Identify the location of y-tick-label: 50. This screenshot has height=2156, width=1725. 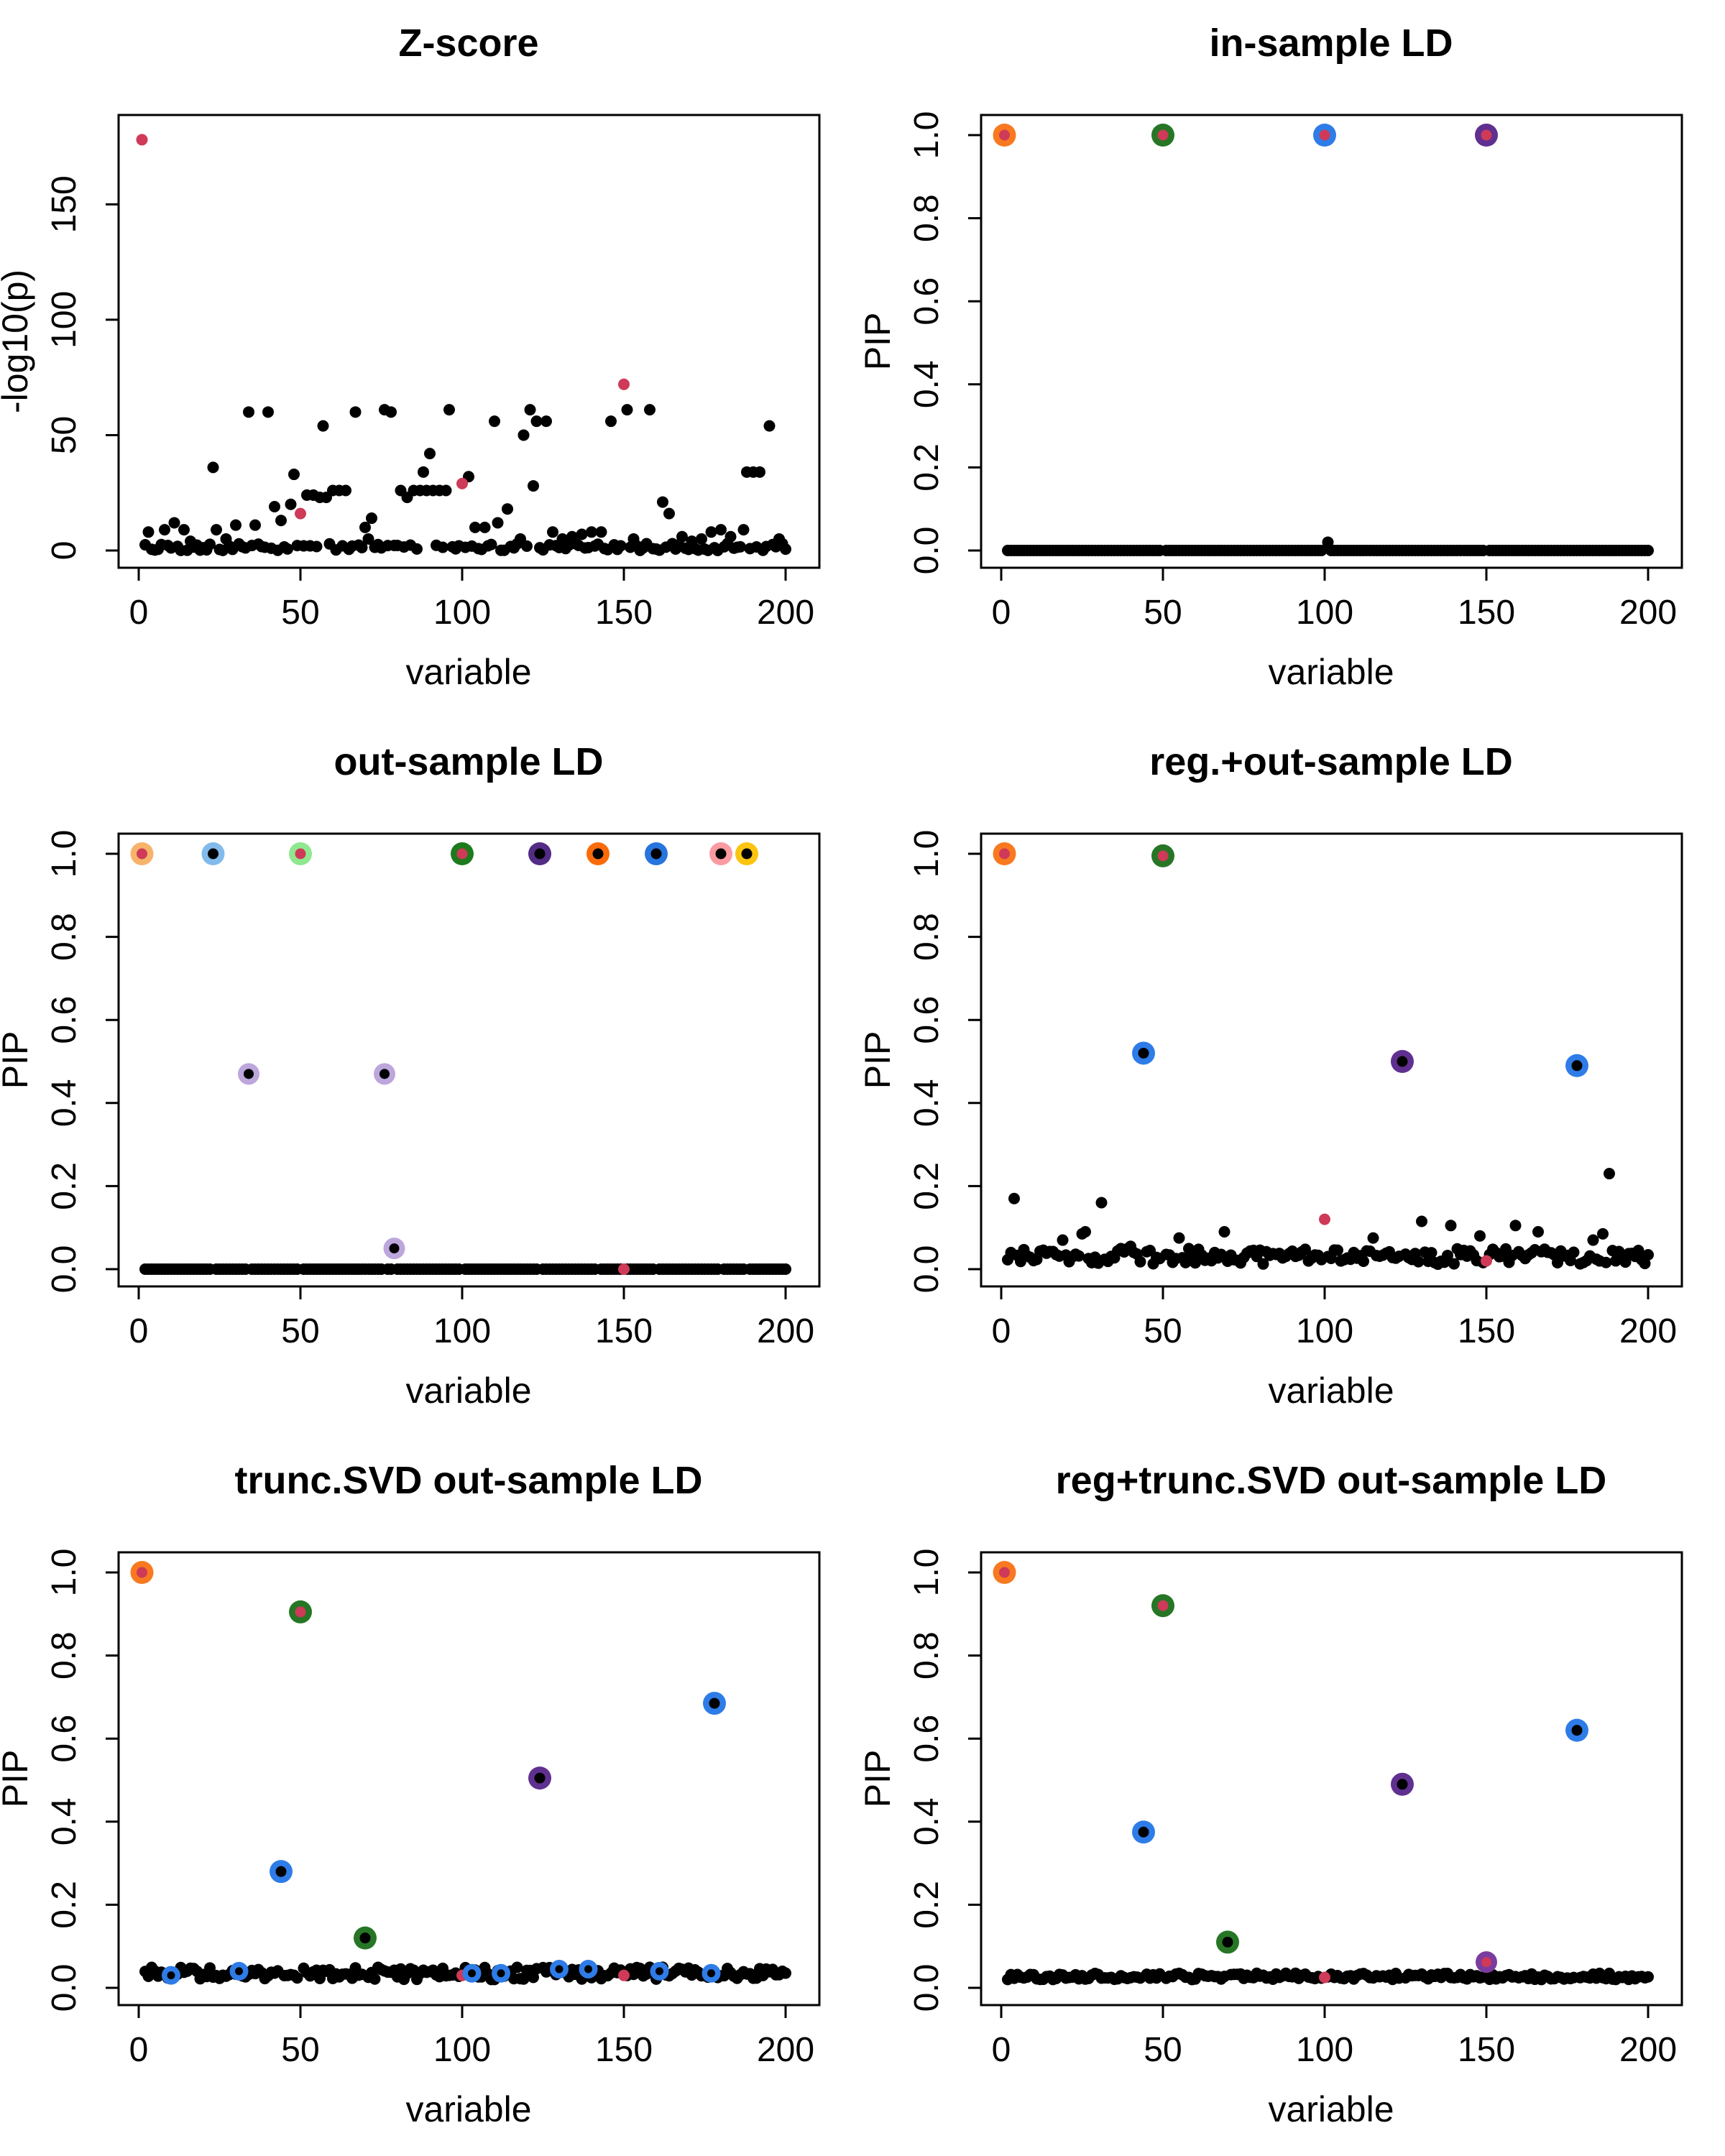
(64, 435).